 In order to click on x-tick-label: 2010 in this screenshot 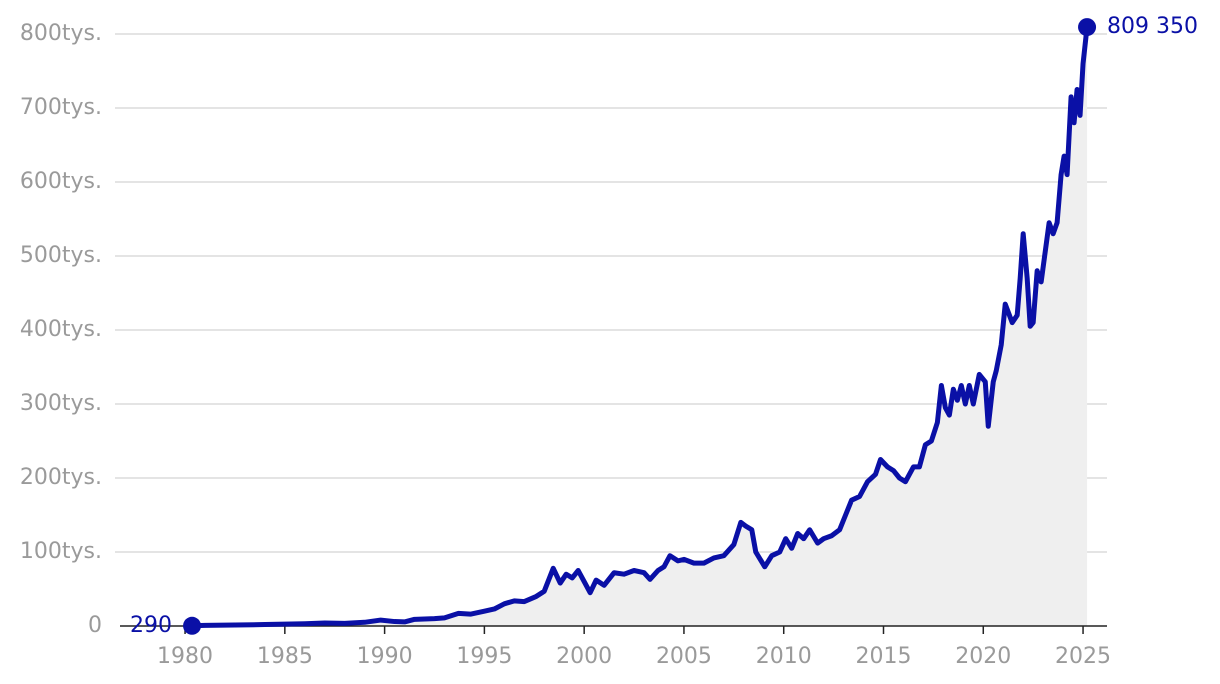, I will do `click(784, 656)`.